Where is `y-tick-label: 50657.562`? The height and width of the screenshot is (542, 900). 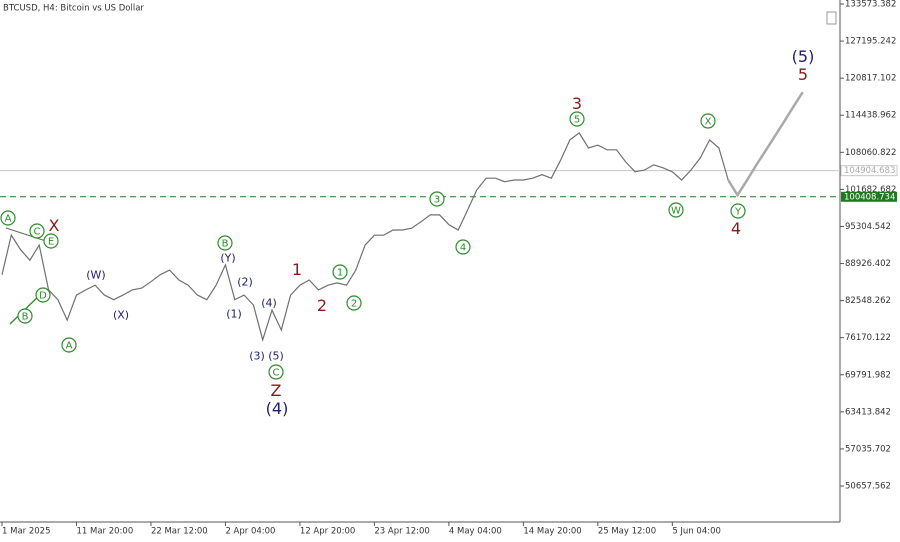
y-tick-label: 50657.562 is located at coordinates (868, 487).